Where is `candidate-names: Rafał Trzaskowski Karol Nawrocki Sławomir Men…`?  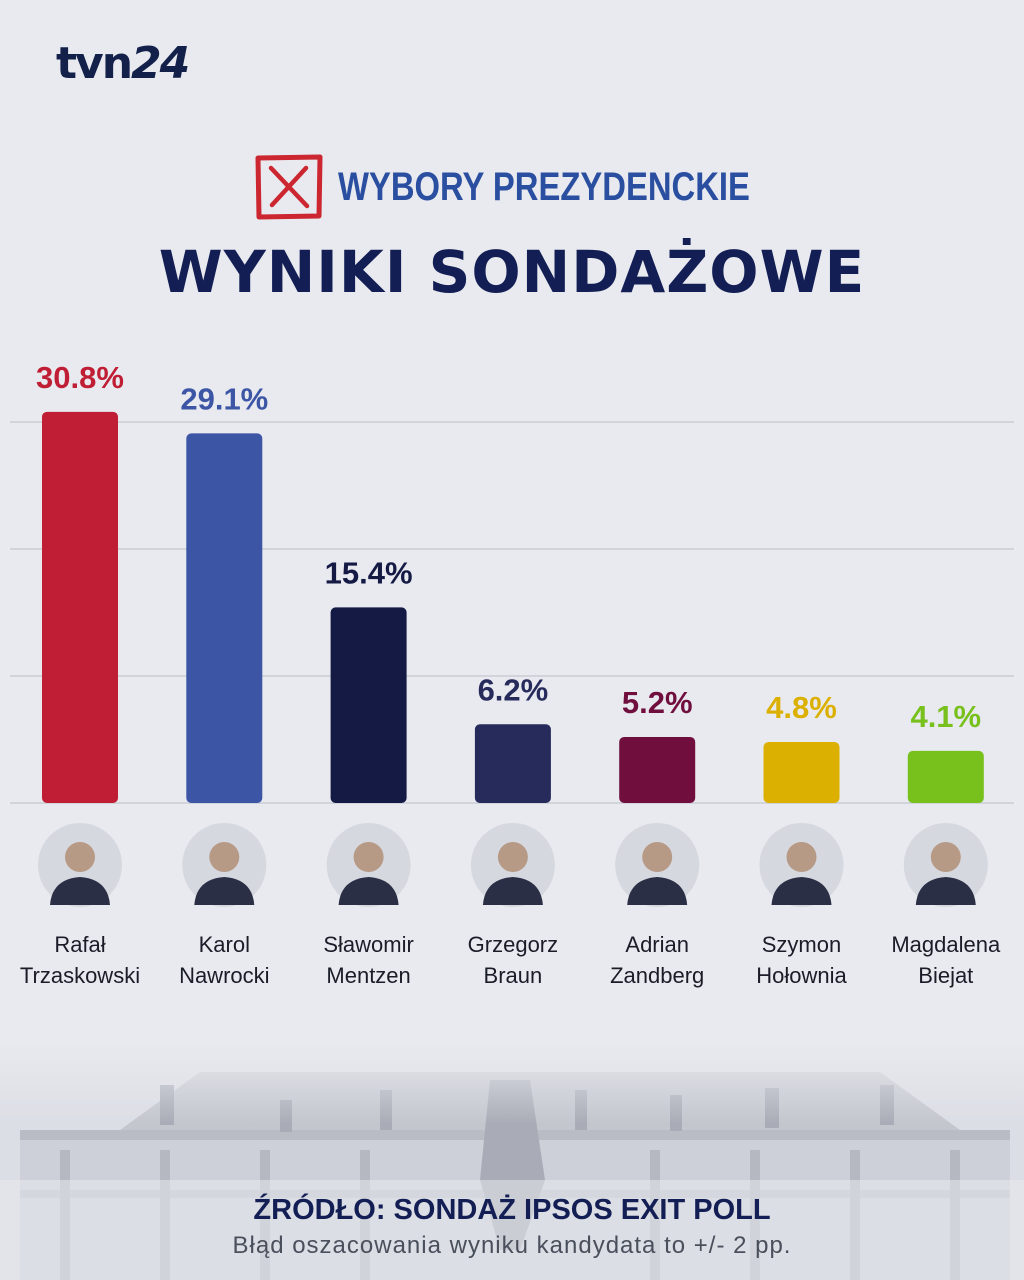 candidate-names: Rafał Trzaskowski Karol Nawrocki Sławomir Men… is located at coordinates (510, 960).